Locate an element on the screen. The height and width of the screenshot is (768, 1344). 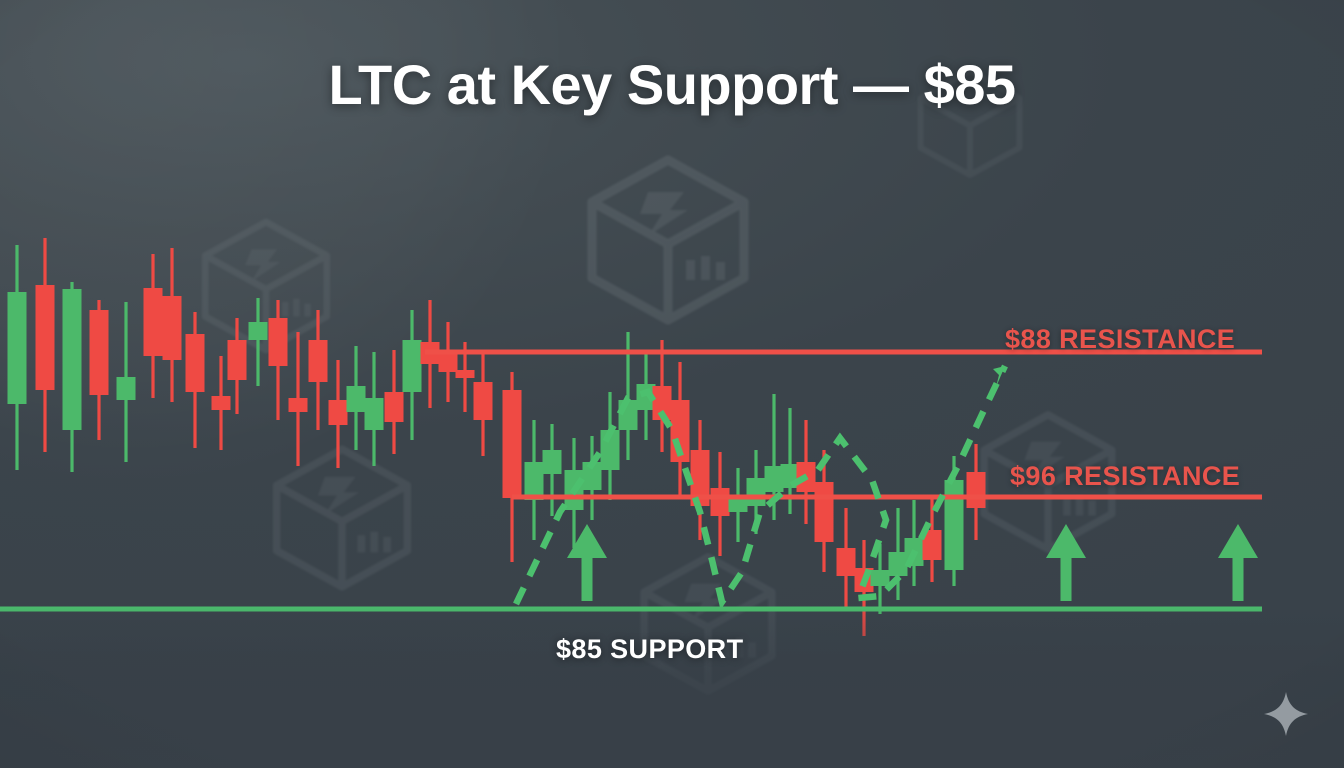
buy-signal-arrows is located at coordinates (912, 562).